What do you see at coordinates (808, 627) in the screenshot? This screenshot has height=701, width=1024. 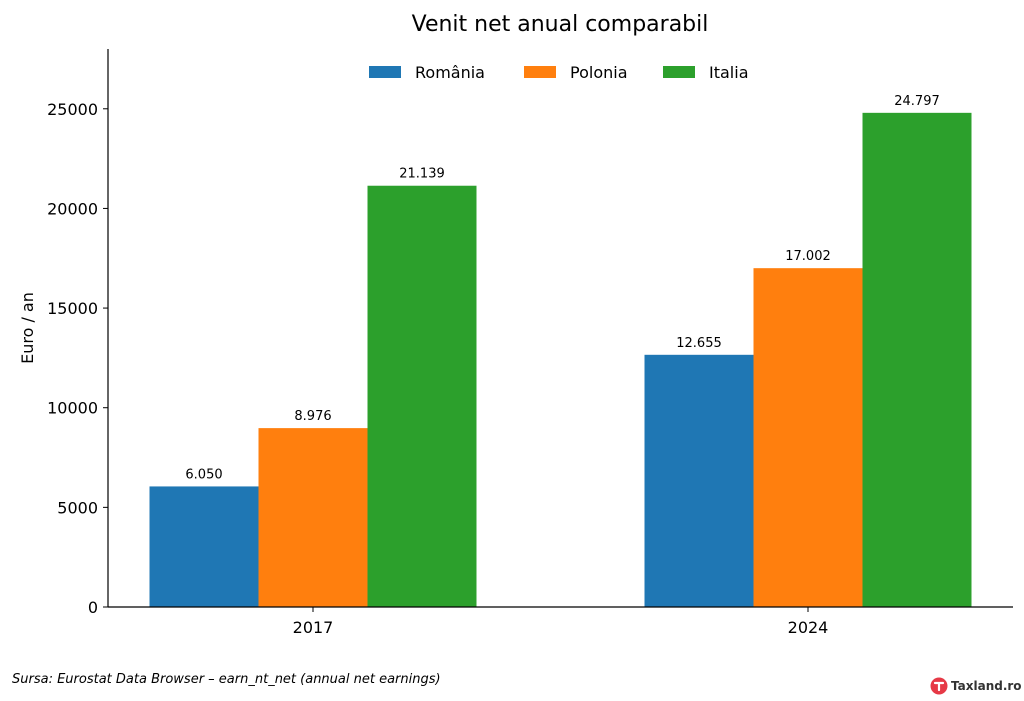 I see `x-tick-label: 2024` at bounding box center [808, 627].